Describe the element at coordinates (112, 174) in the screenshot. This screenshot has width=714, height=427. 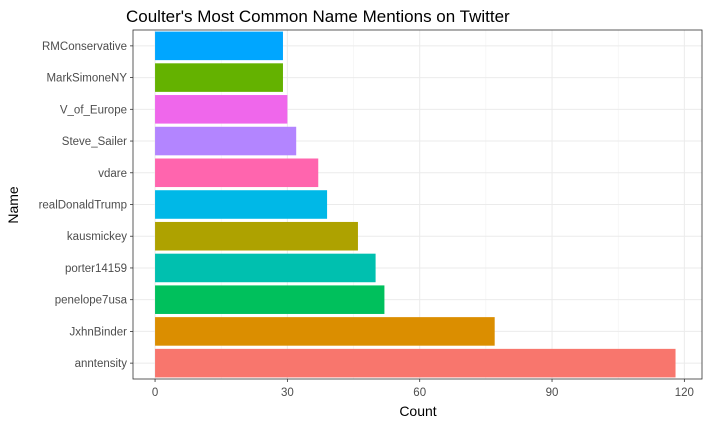
I see `y-tick-label: vdare` at that location.